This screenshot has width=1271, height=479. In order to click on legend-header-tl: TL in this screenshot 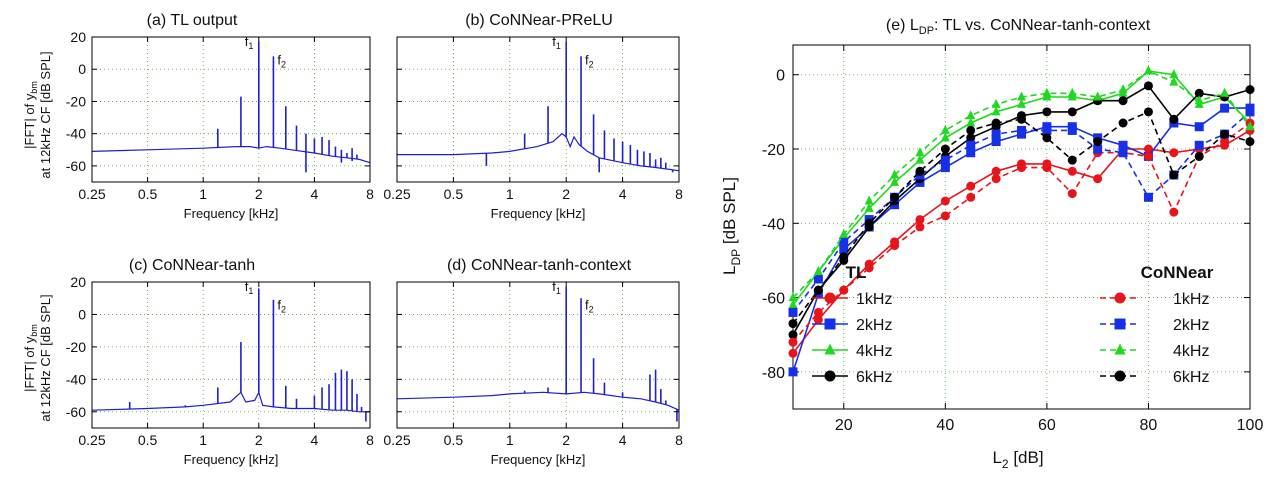, I will do `click(856, 272)`.